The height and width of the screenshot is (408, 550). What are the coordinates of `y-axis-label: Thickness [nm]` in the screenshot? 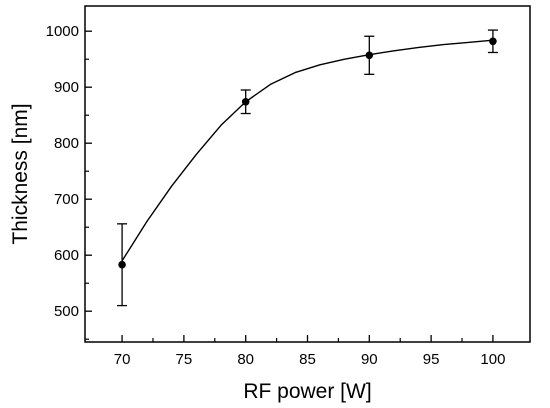 It's located at (20, 173).